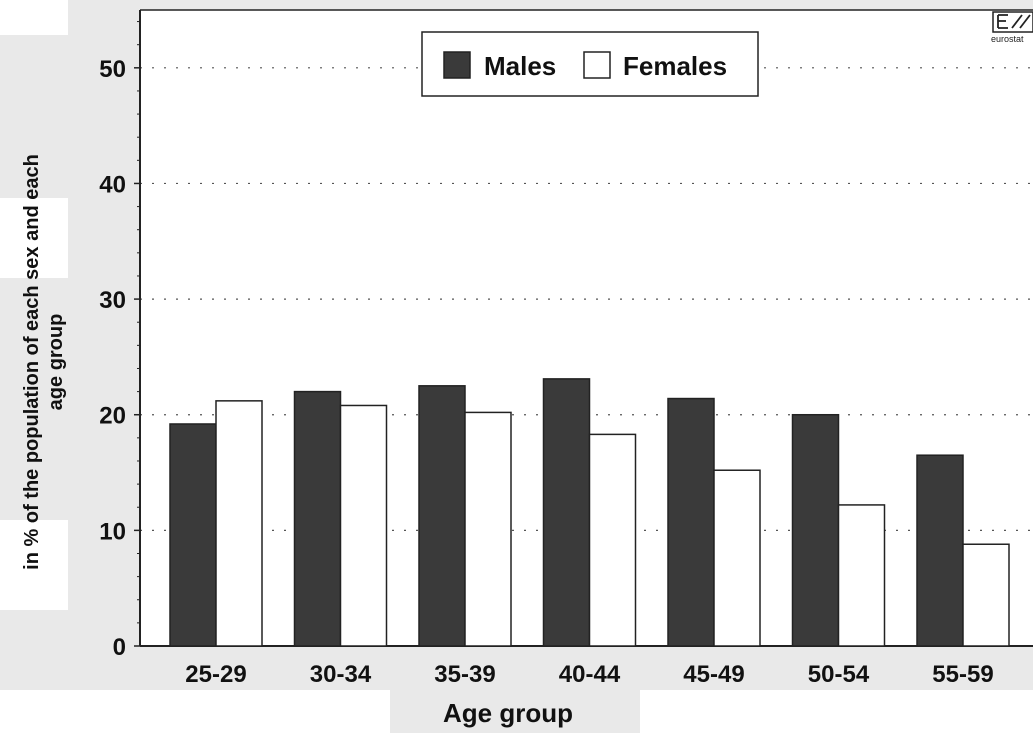  I want to click on logo-mark-icon, so click(1014, 21).